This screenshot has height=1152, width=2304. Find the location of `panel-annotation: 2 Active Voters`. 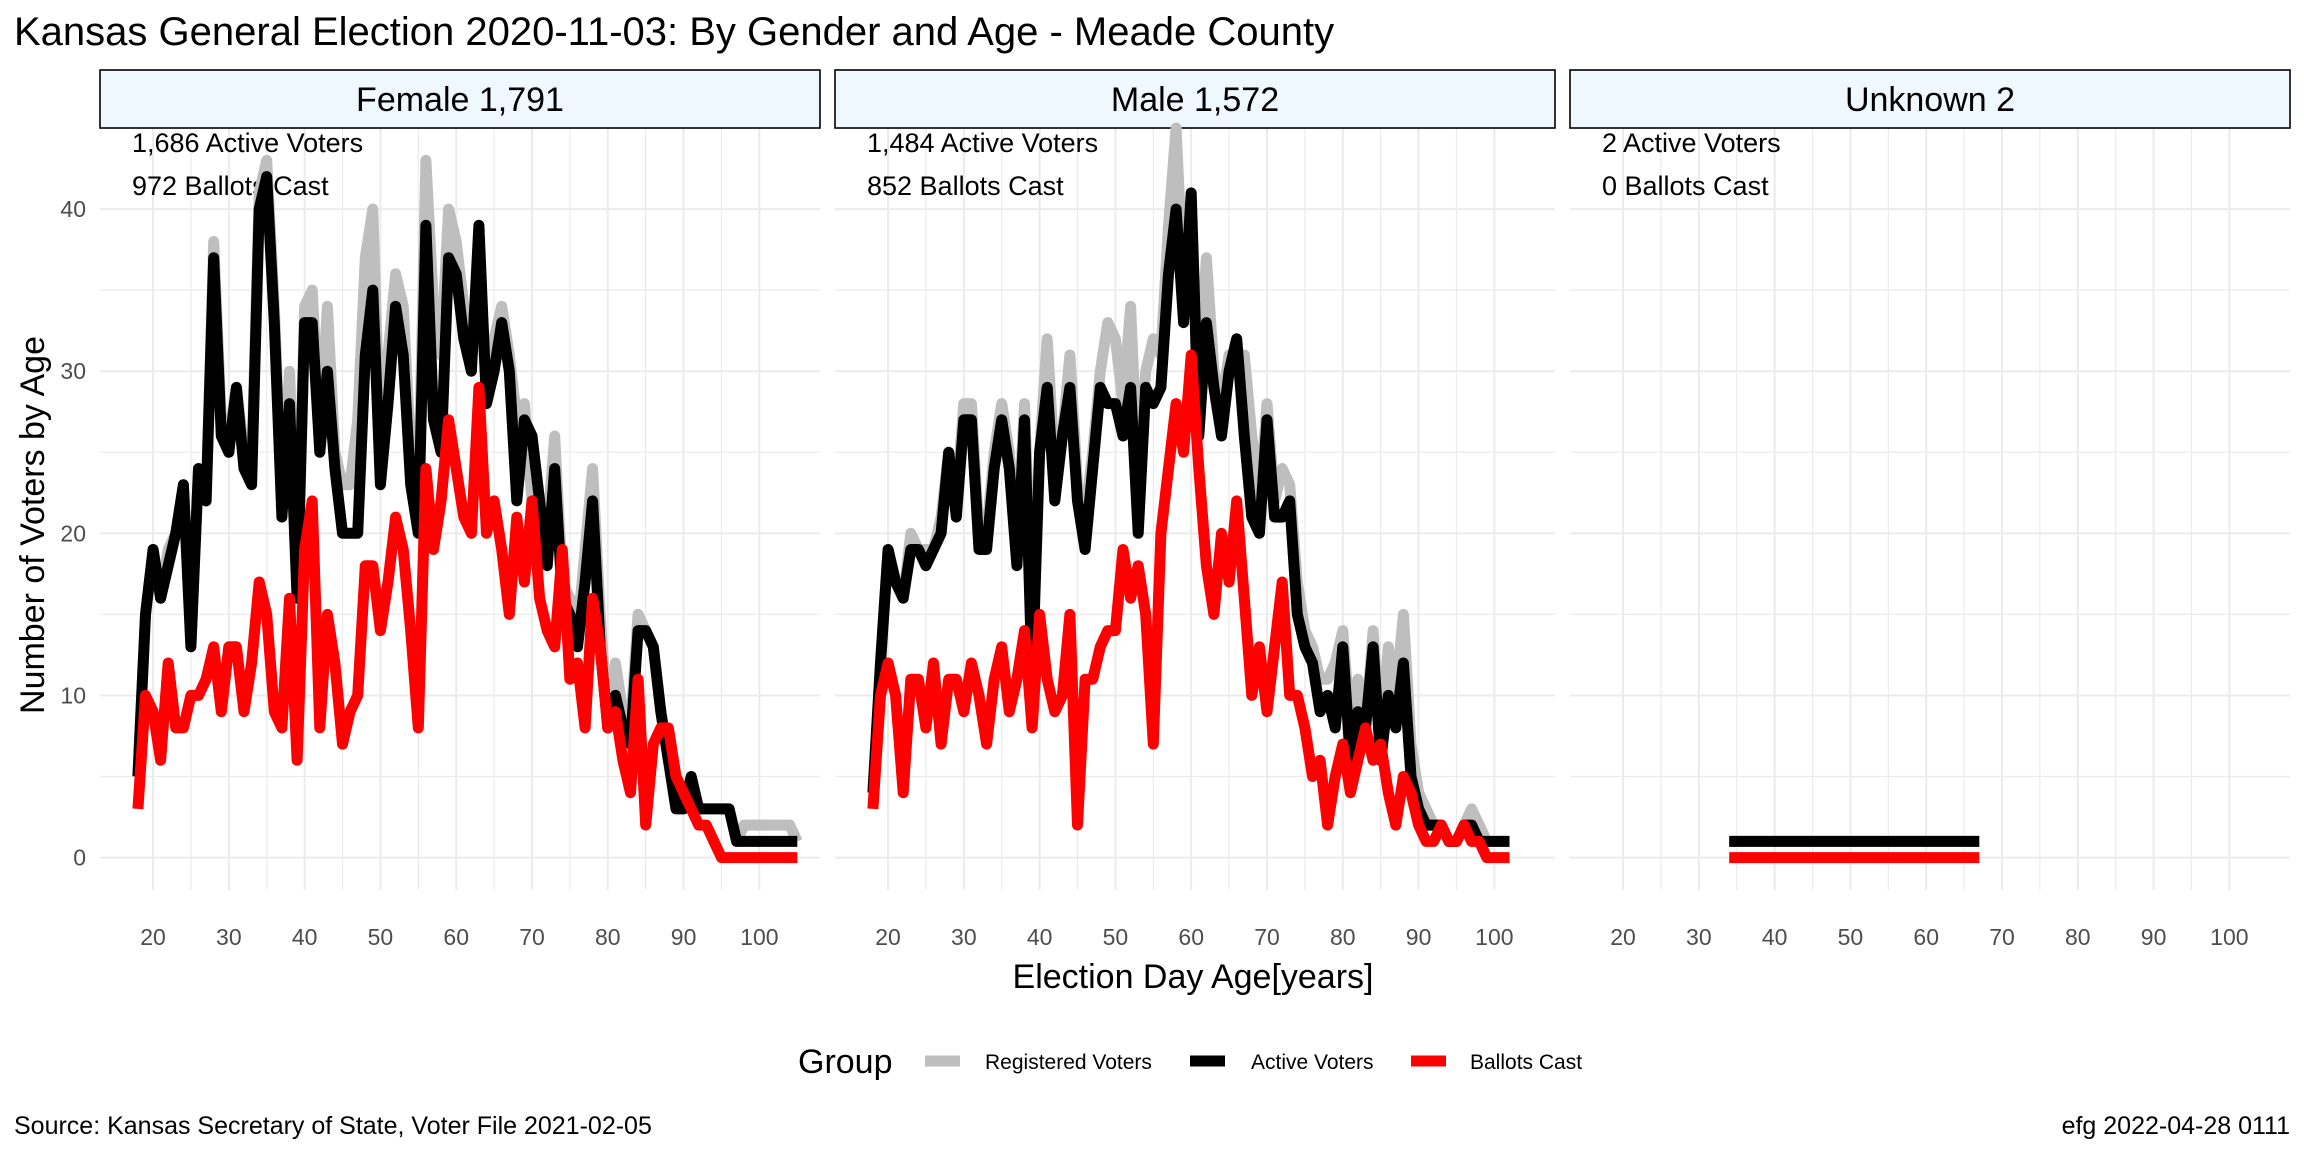

panel-annotation: 2 Active Voters is located at coordinates (1691, 143).